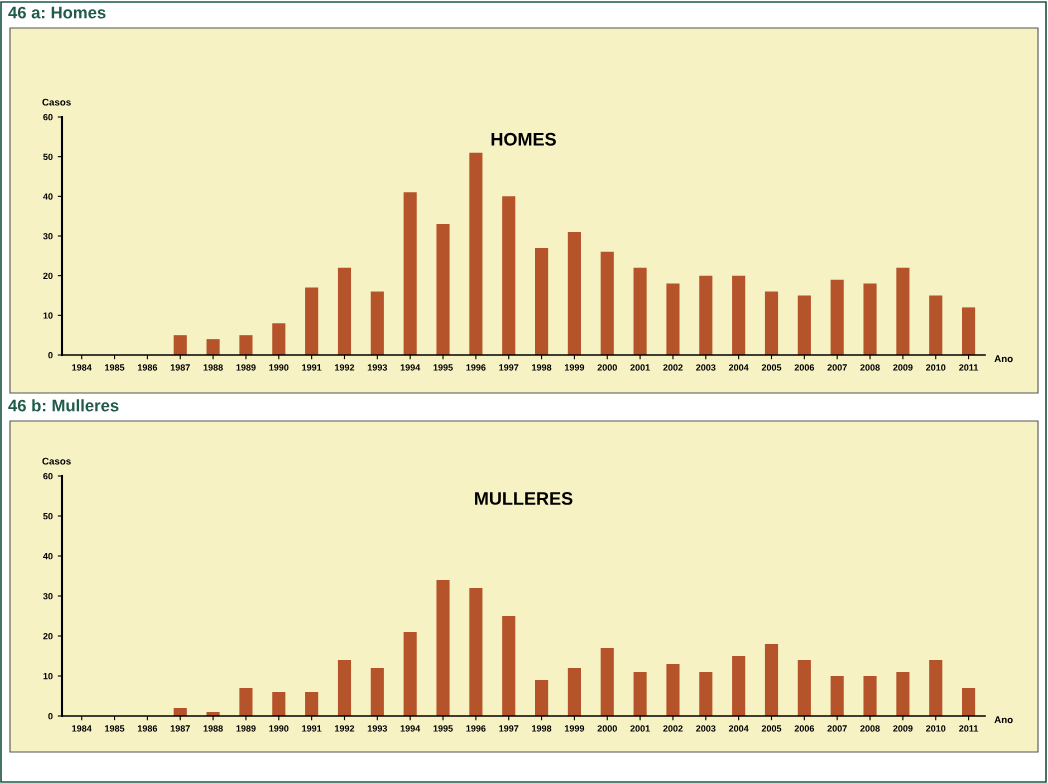 The image size is (1048, 783). I want to click on y-axis-title: Casos, so click(56, 102).